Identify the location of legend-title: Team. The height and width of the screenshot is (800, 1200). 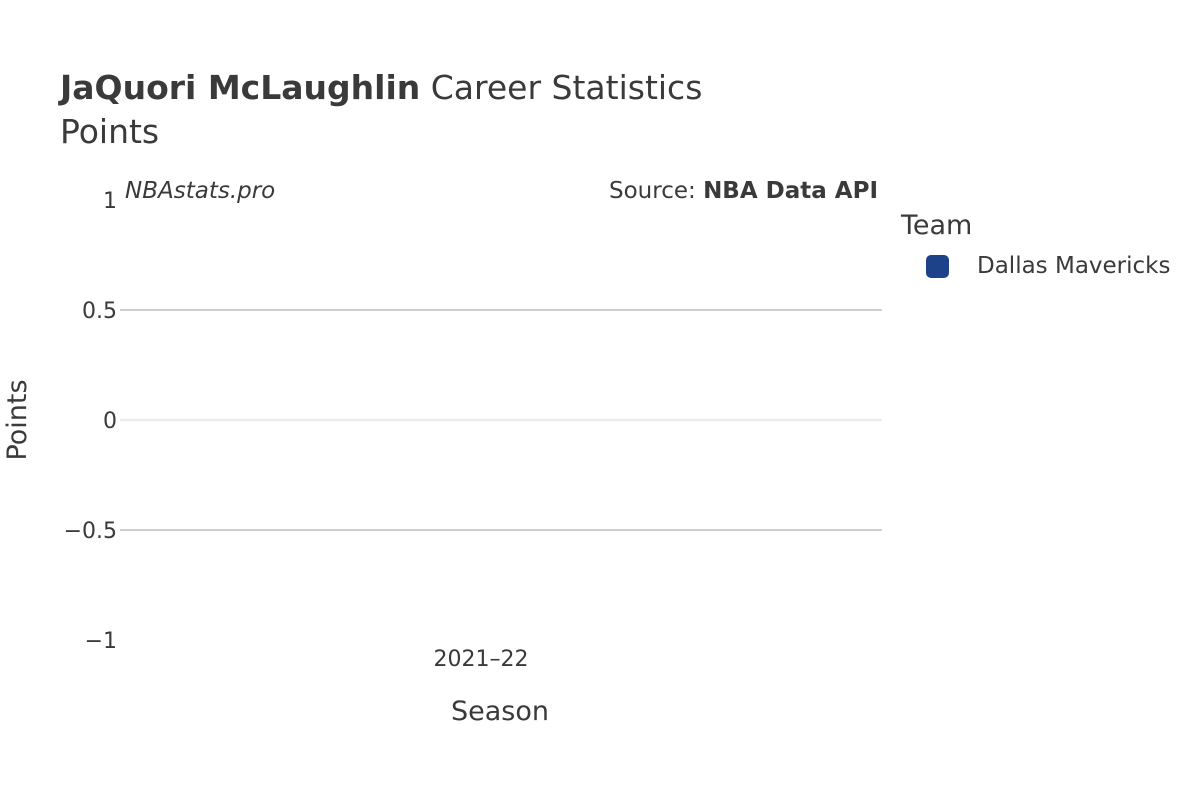
(937, 225).